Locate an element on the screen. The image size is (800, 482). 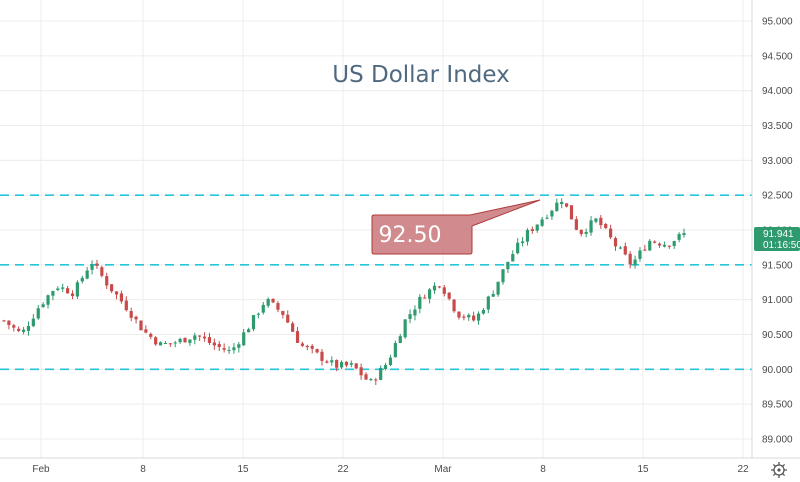
last-price-tag: 91.941 01:16:50 is located at coordinates (777, 239).